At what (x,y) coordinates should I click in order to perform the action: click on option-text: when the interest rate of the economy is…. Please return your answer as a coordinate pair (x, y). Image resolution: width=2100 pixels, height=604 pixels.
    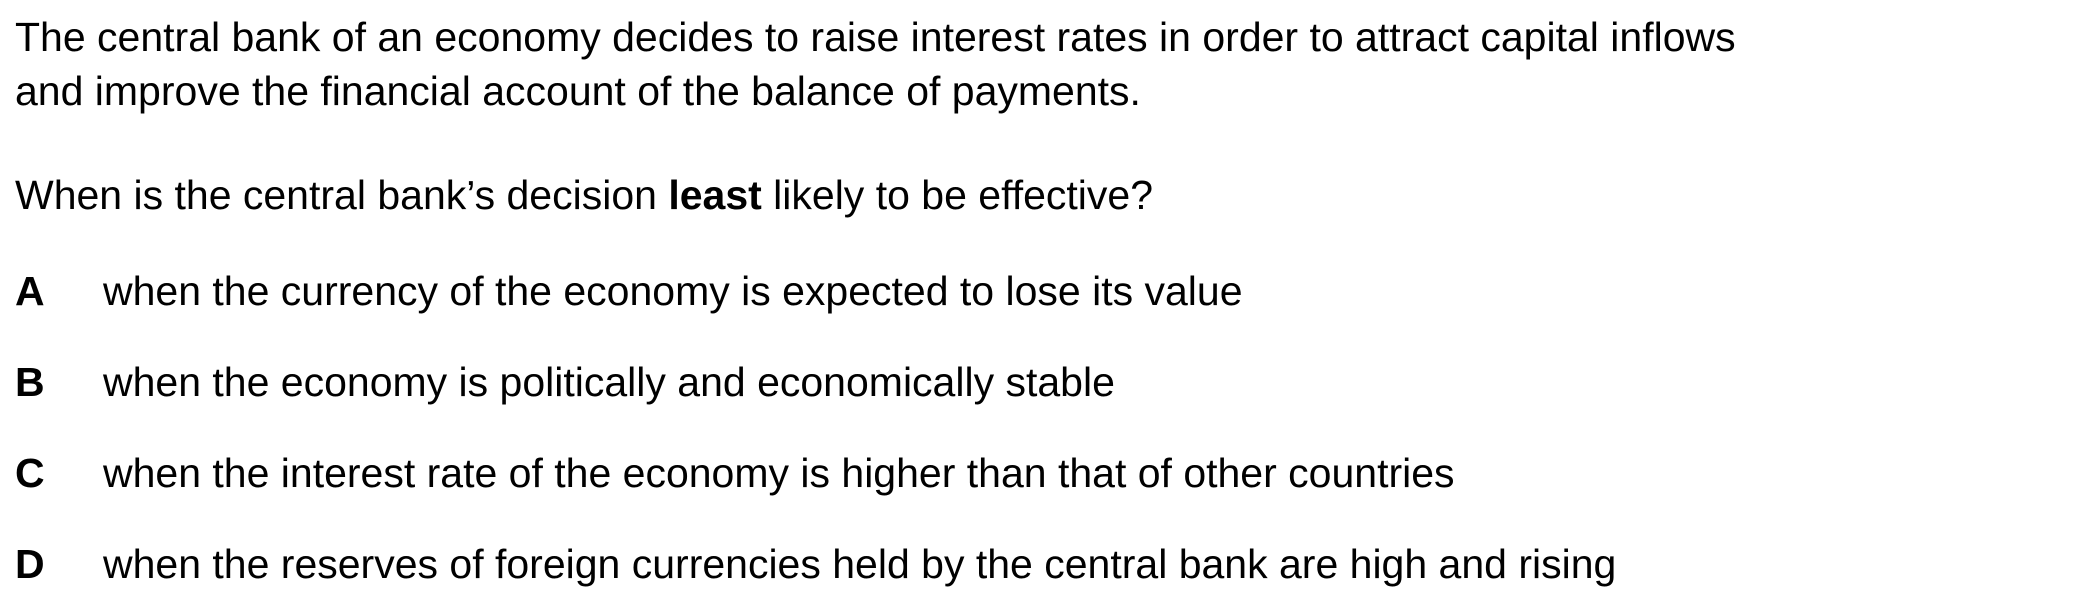
    Looking at the image, I should click on (779, 473).